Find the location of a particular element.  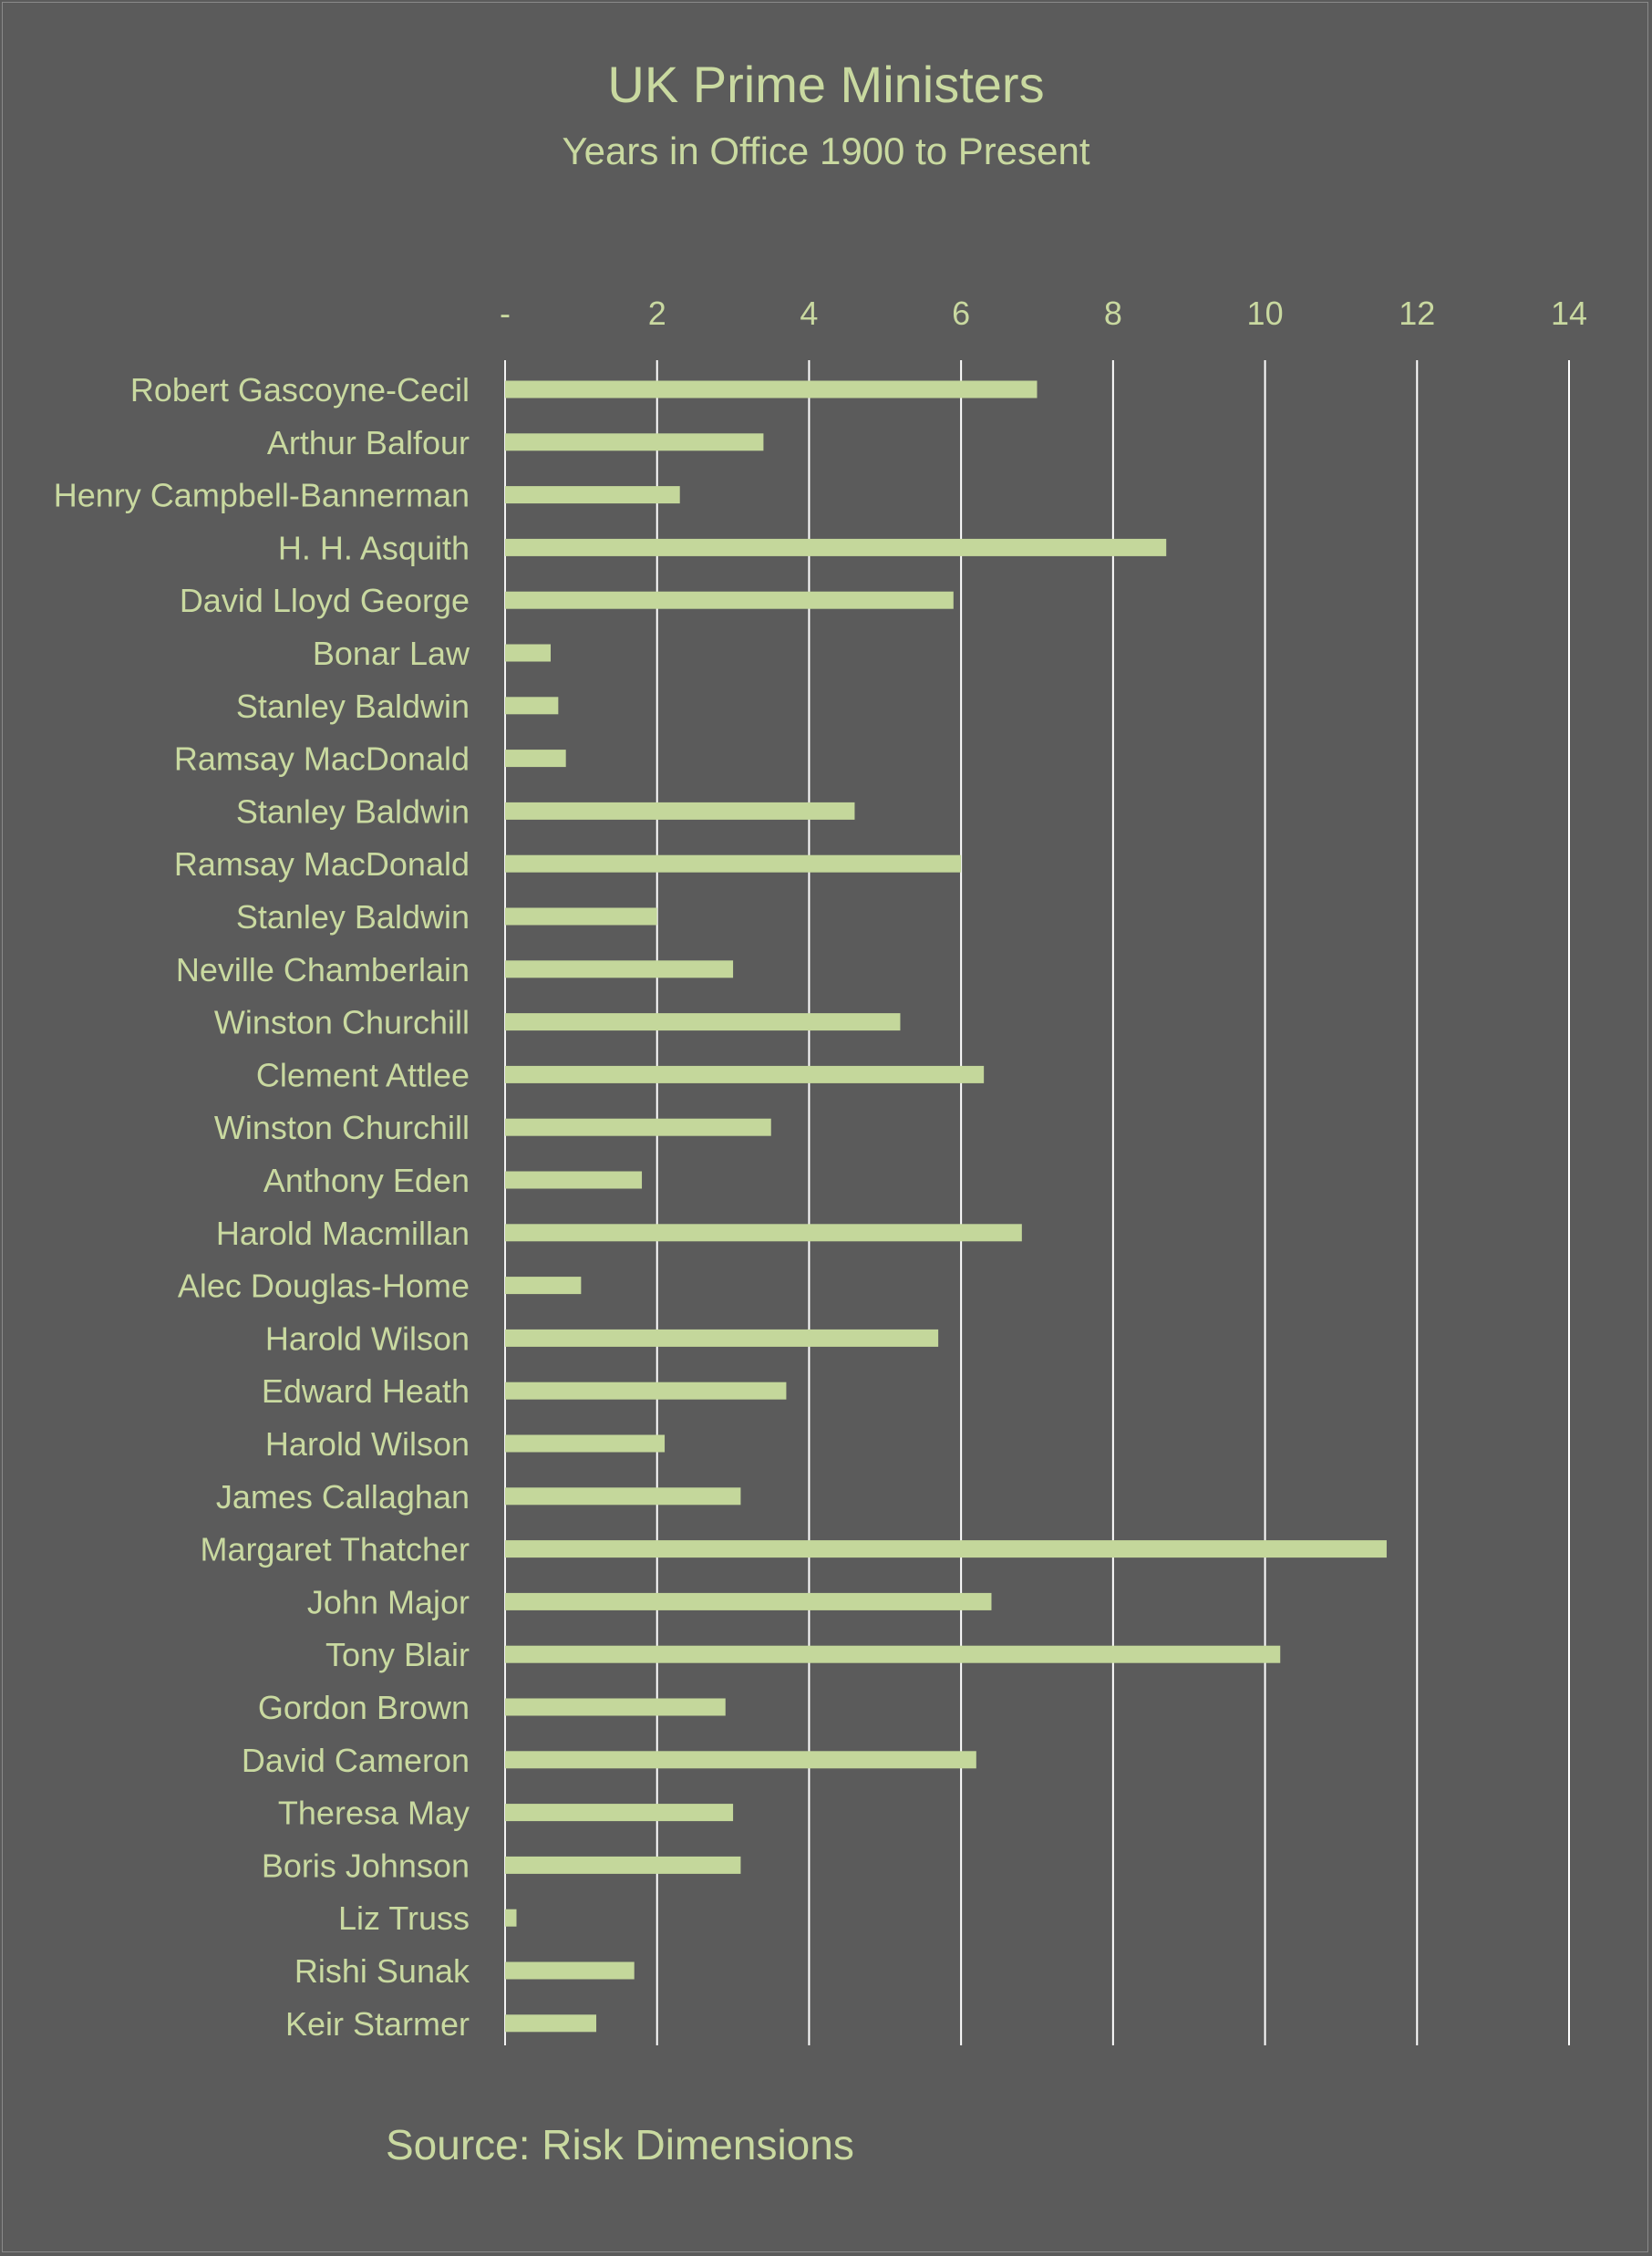

x-tick-label: 14 is located at coordinates (1569, 313).